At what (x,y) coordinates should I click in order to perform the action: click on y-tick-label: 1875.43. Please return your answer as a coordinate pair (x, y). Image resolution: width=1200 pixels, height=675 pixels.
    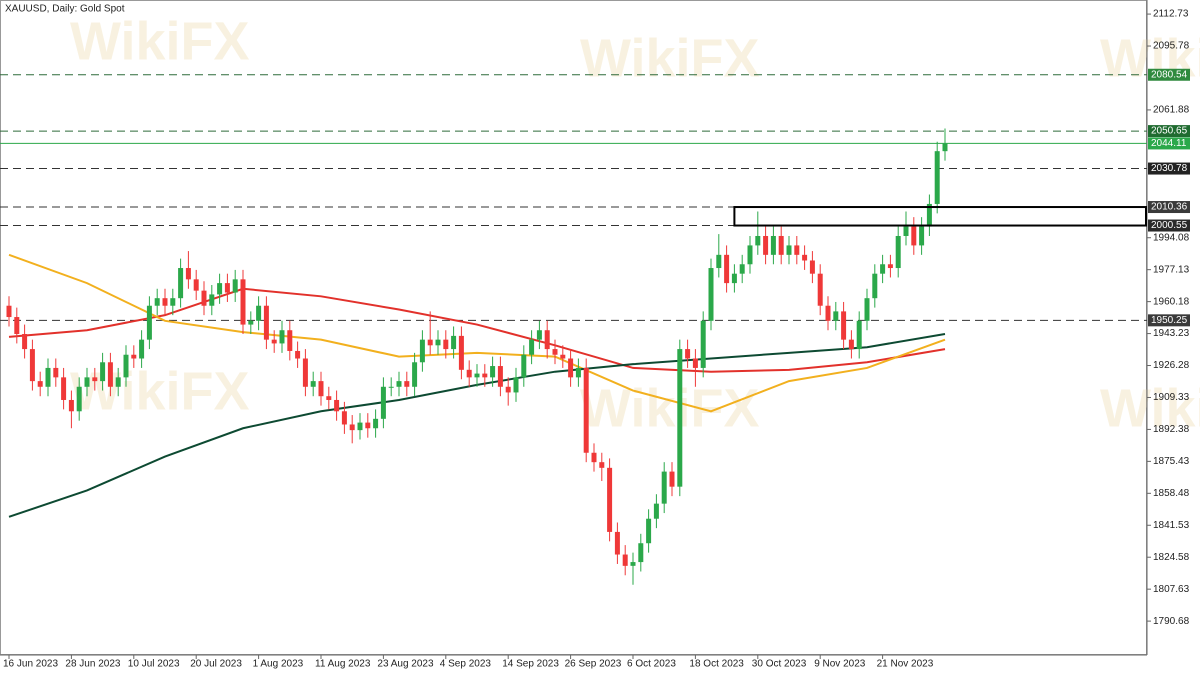
    Looking at the image, I should click on (1171, 461).